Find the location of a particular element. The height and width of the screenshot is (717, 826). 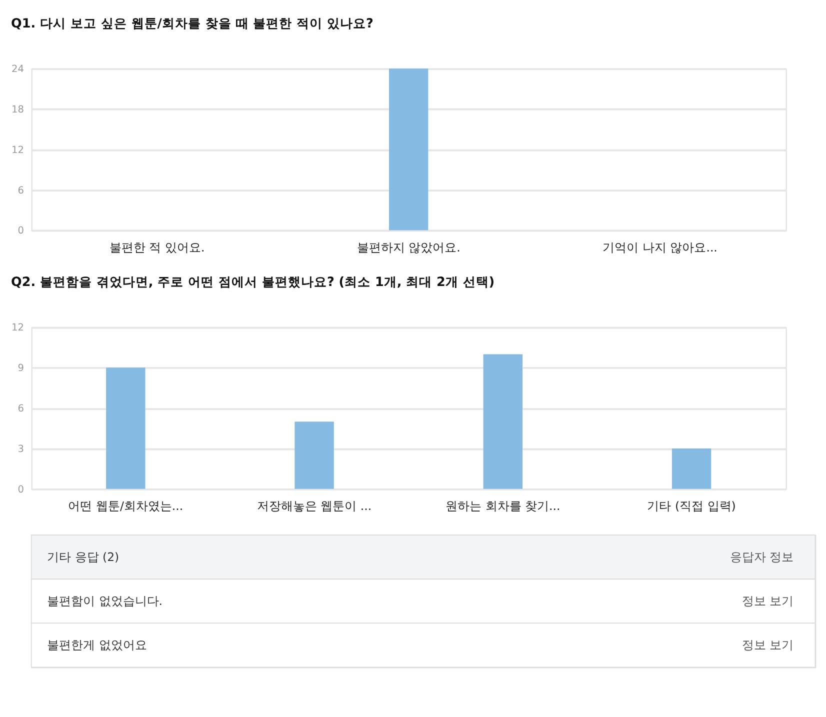

text: 기타 응답 (2) is located at coordinates (83, 557).